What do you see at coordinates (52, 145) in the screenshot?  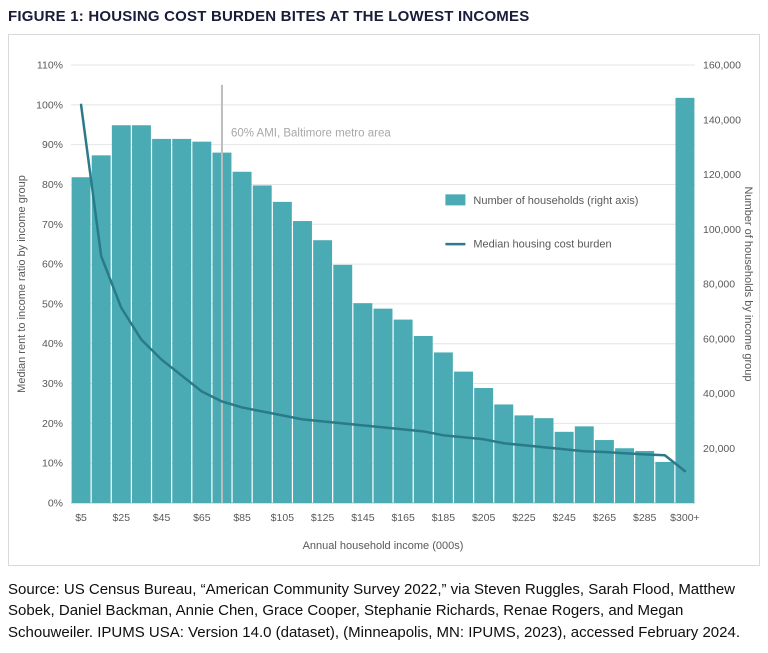 I see `left-axis-tick: 90%` at bounding box center [52, 145].